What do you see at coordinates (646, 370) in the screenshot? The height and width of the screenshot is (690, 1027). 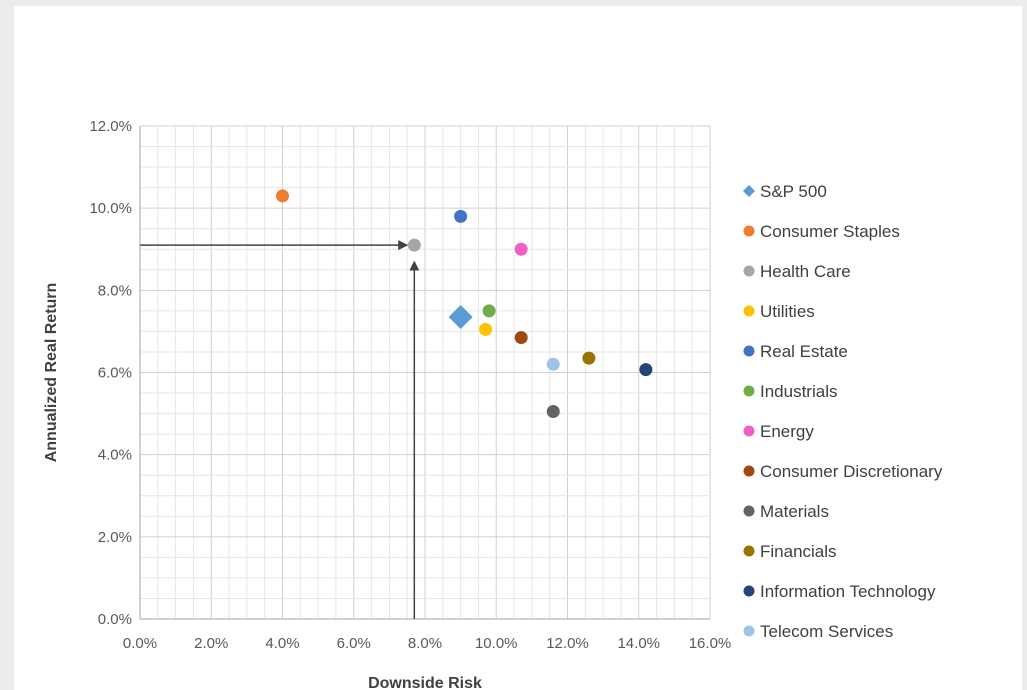 I see `data-point-information-technology` at bounding box center [646, 370].